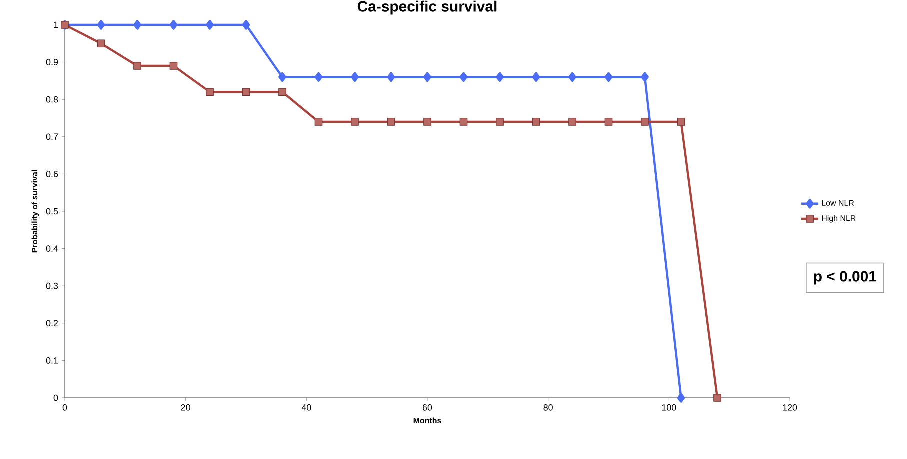 The height and width of the screenshot is (459, 907). What do you see at coordinates (669, 407) in the screenshot?
I see `x-tick-label: 100` at bounding box center [669, 407].